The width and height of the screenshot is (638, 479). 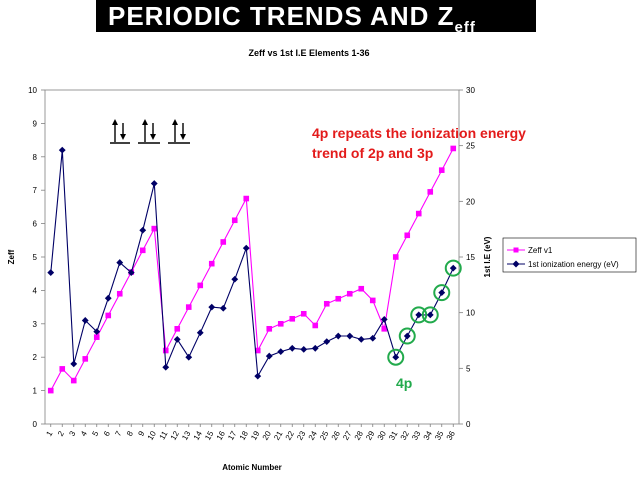 What do you see at coordinates (32, 90) in the screenshot?
I see `y-left-tick-label: 10` at bounding box center [32, 90].